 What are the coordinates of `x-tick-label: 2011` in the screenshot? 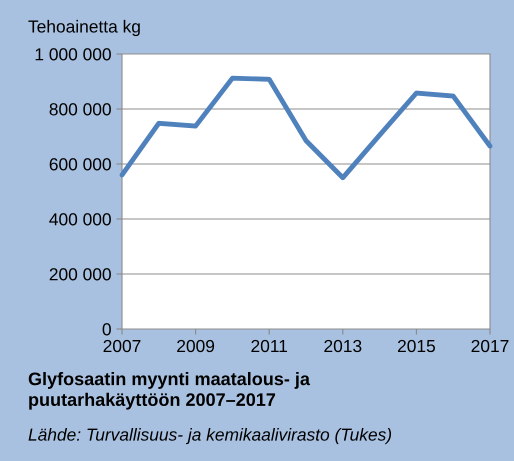 It's located at (269, 346).